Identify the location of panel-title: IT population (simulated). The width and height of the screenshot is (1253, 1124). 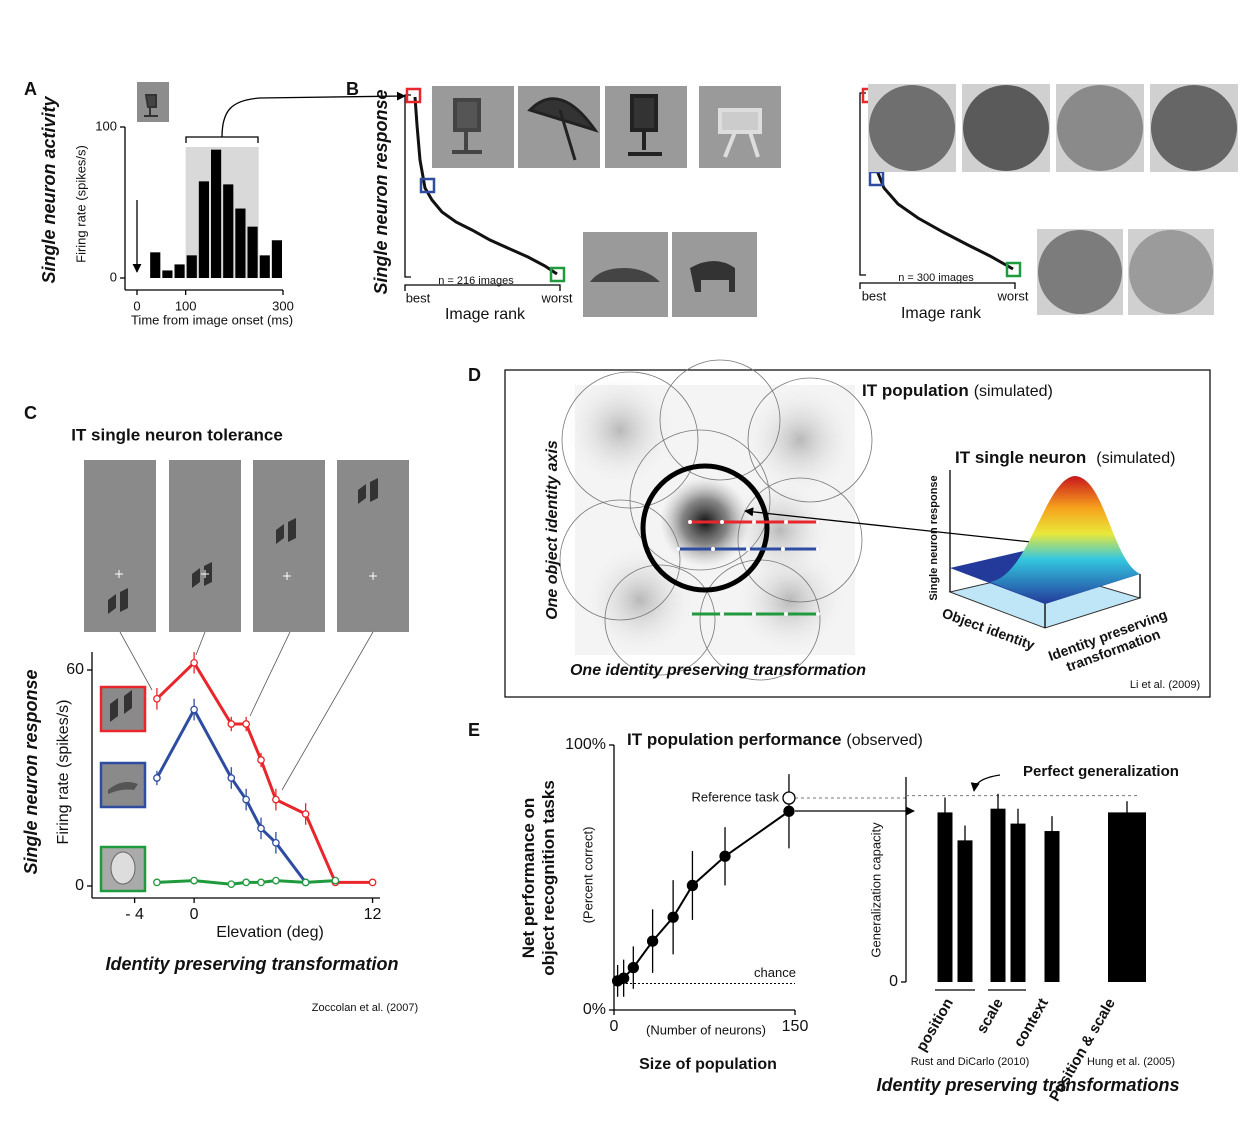
(957, 390).